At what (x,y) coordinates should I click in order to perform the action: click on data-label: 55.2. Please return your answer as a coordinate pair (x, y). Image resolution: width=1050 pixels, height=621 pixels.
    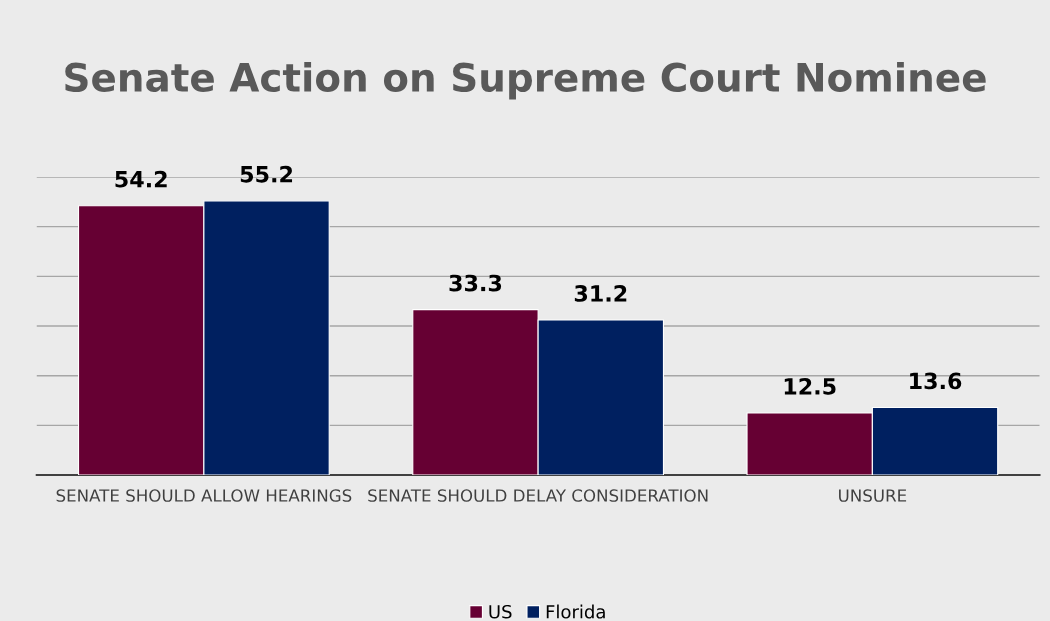
    Looking at the image, I should click on (266, 174).